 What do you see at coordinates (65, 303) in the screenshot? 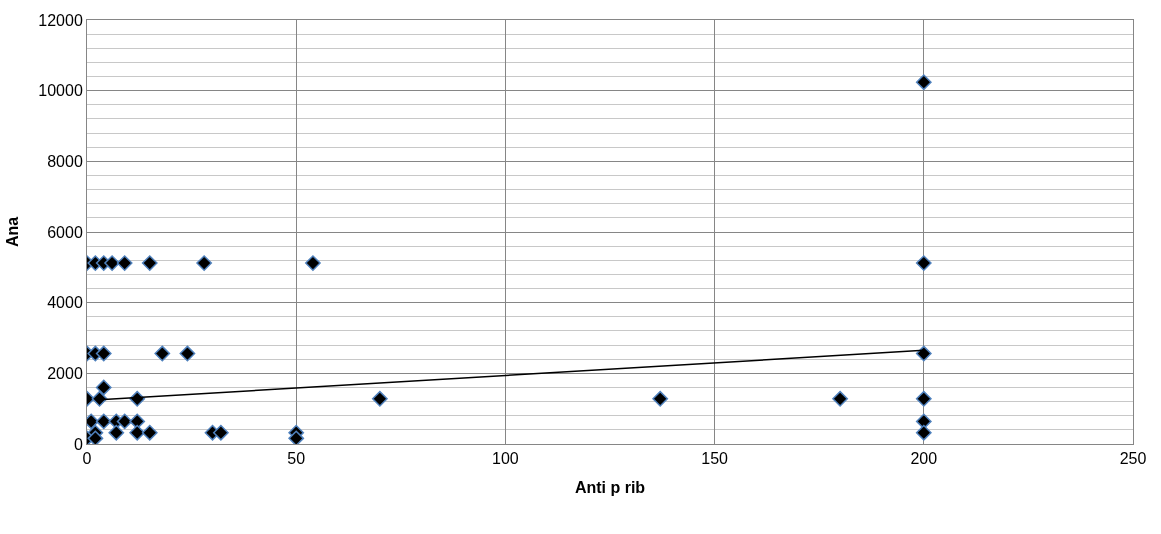
I see `y-tick-label: 4000` at bounding box center [65, 303].